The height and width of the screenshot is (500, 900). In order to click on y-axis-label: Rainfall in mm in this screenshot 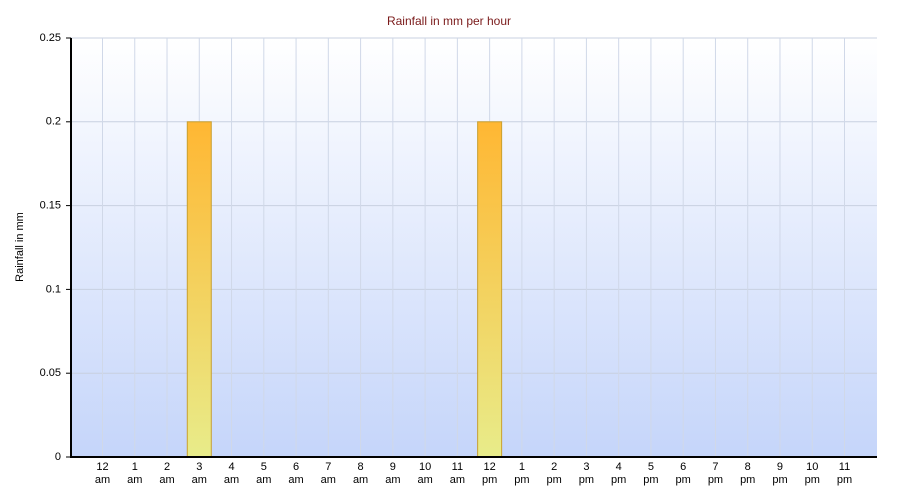, I will do `click(20, 247)`.